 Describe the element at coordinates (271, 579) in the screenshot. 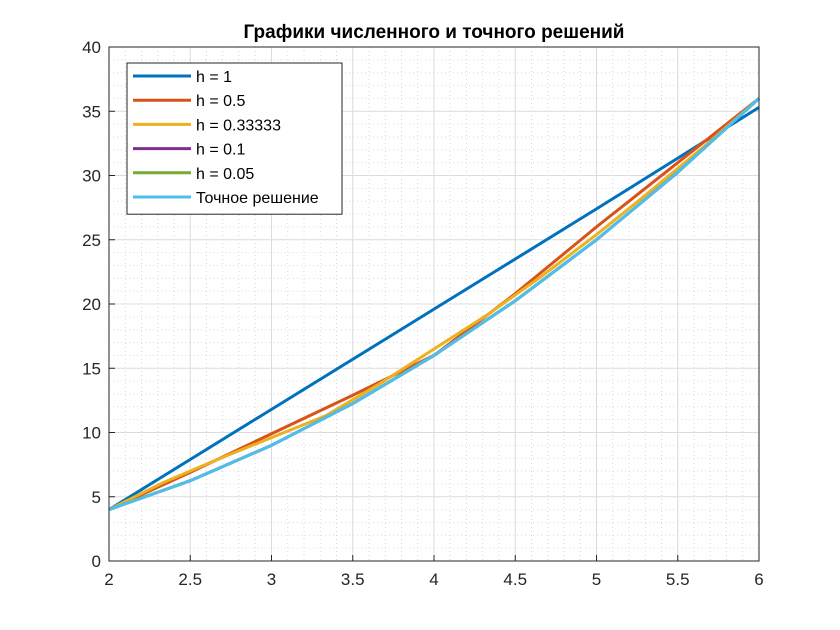

I see `x-tick-label: 3` at that location.